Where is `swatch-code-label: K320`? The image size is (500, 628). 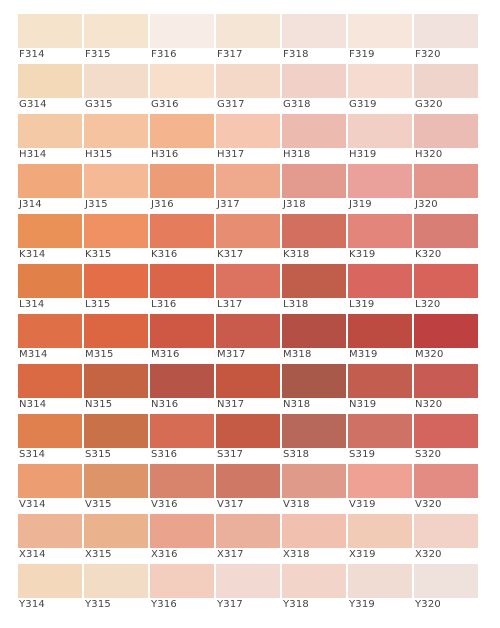 swatch-code-label: K320 is located at coordinates (428, 254).